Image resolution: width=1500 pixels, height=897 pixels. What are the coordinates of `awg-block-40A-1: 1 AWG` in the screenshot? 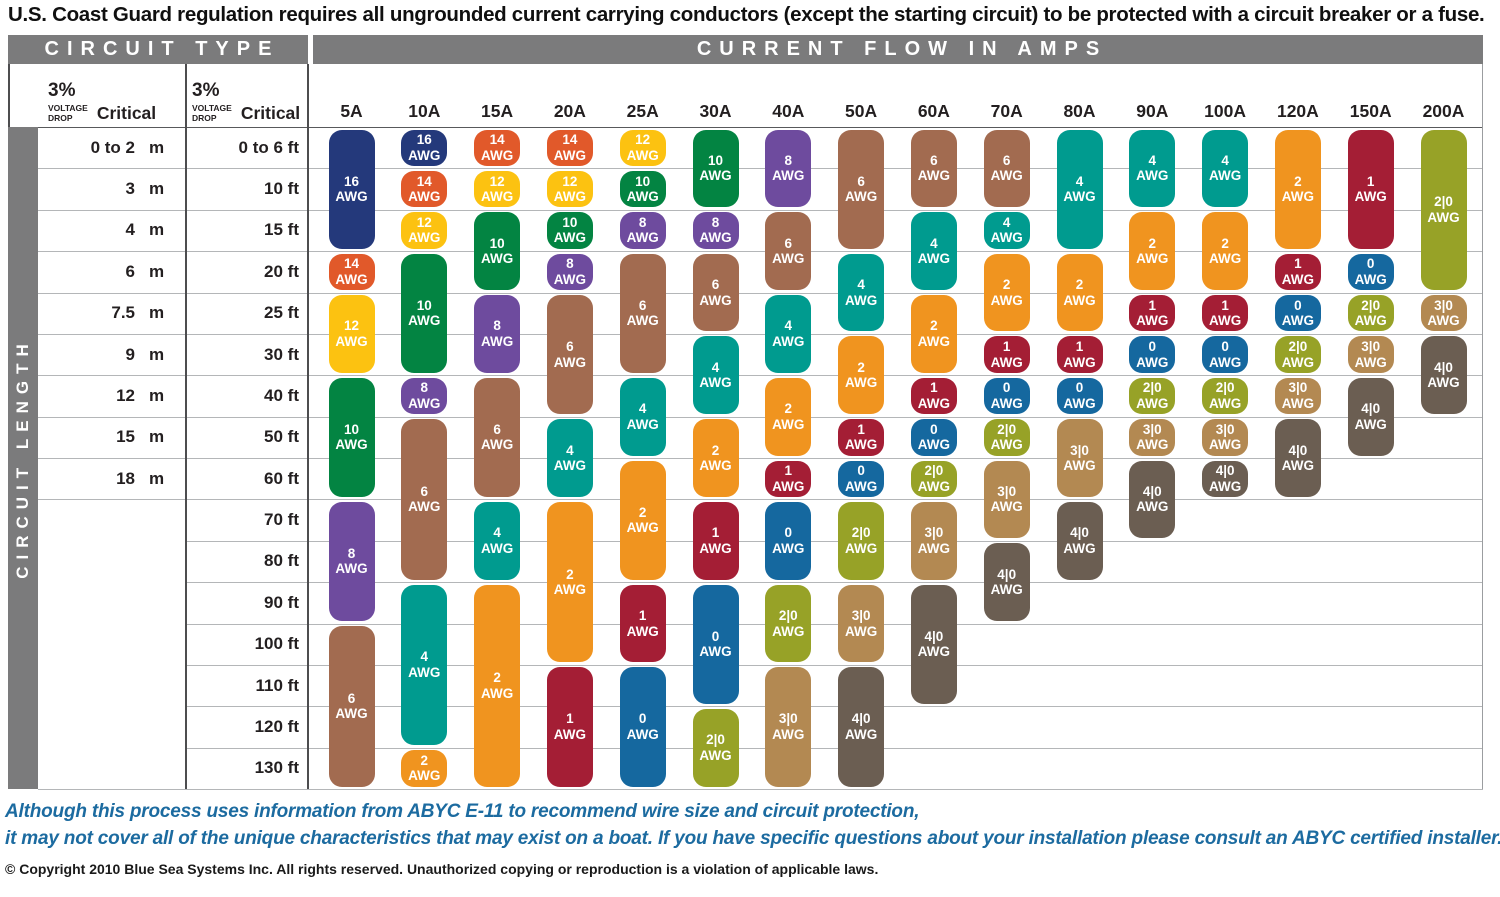 It's located at (788, 478).